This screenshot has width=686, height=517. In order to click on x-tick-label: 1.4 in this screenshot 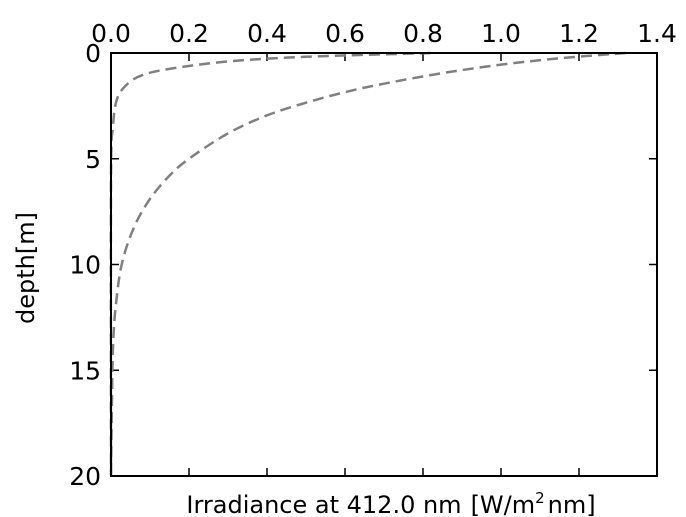, I will do `click(657, 33)`.